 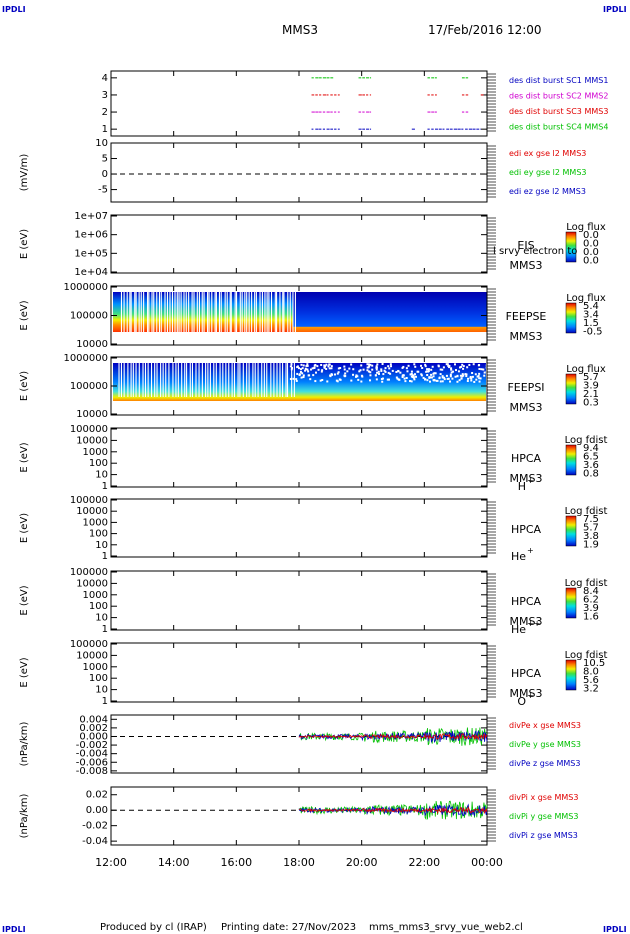 What do you see at coordinates (236, 862) in the screenshot?
I see `x-tick-label: 16:00` at bounding box center [236, 862].